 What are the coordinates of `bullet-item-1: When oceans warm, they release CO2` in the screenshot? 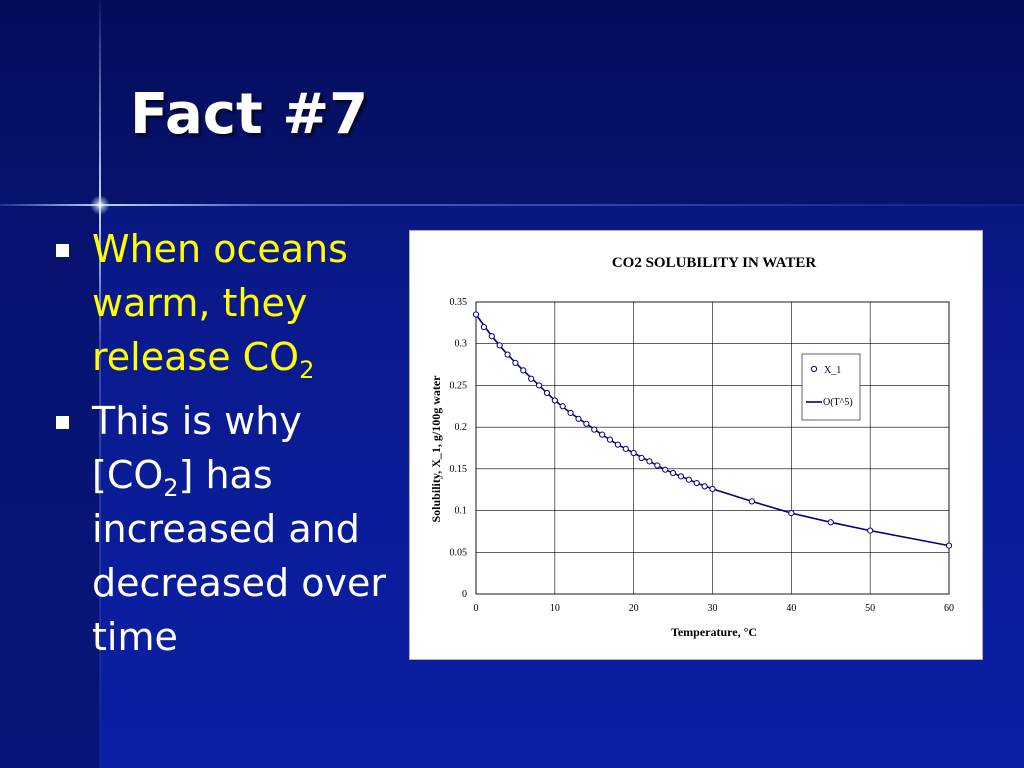 It's located at (226, 303).